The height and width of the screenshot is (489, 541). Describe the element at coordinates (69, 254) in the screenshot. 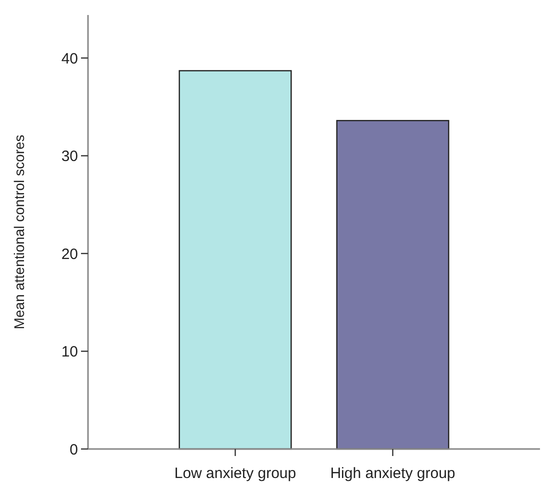

I see `y-tick-label: 20` at that location.